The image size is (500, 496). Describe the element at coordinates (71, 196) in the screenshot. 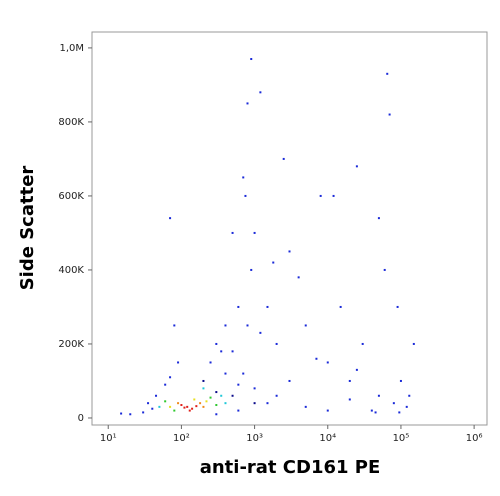

I see `y-tick-label: 600K` at that location.